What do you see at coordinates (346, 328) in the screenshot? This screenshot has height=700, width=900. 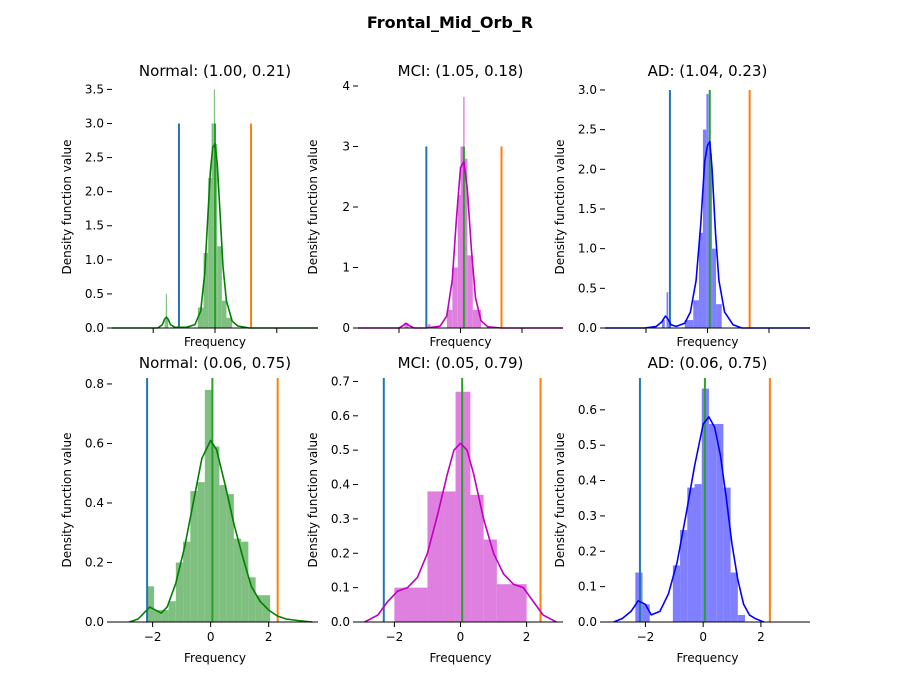 I see `y-tick-label: 0` at bounding box center [346, 328].